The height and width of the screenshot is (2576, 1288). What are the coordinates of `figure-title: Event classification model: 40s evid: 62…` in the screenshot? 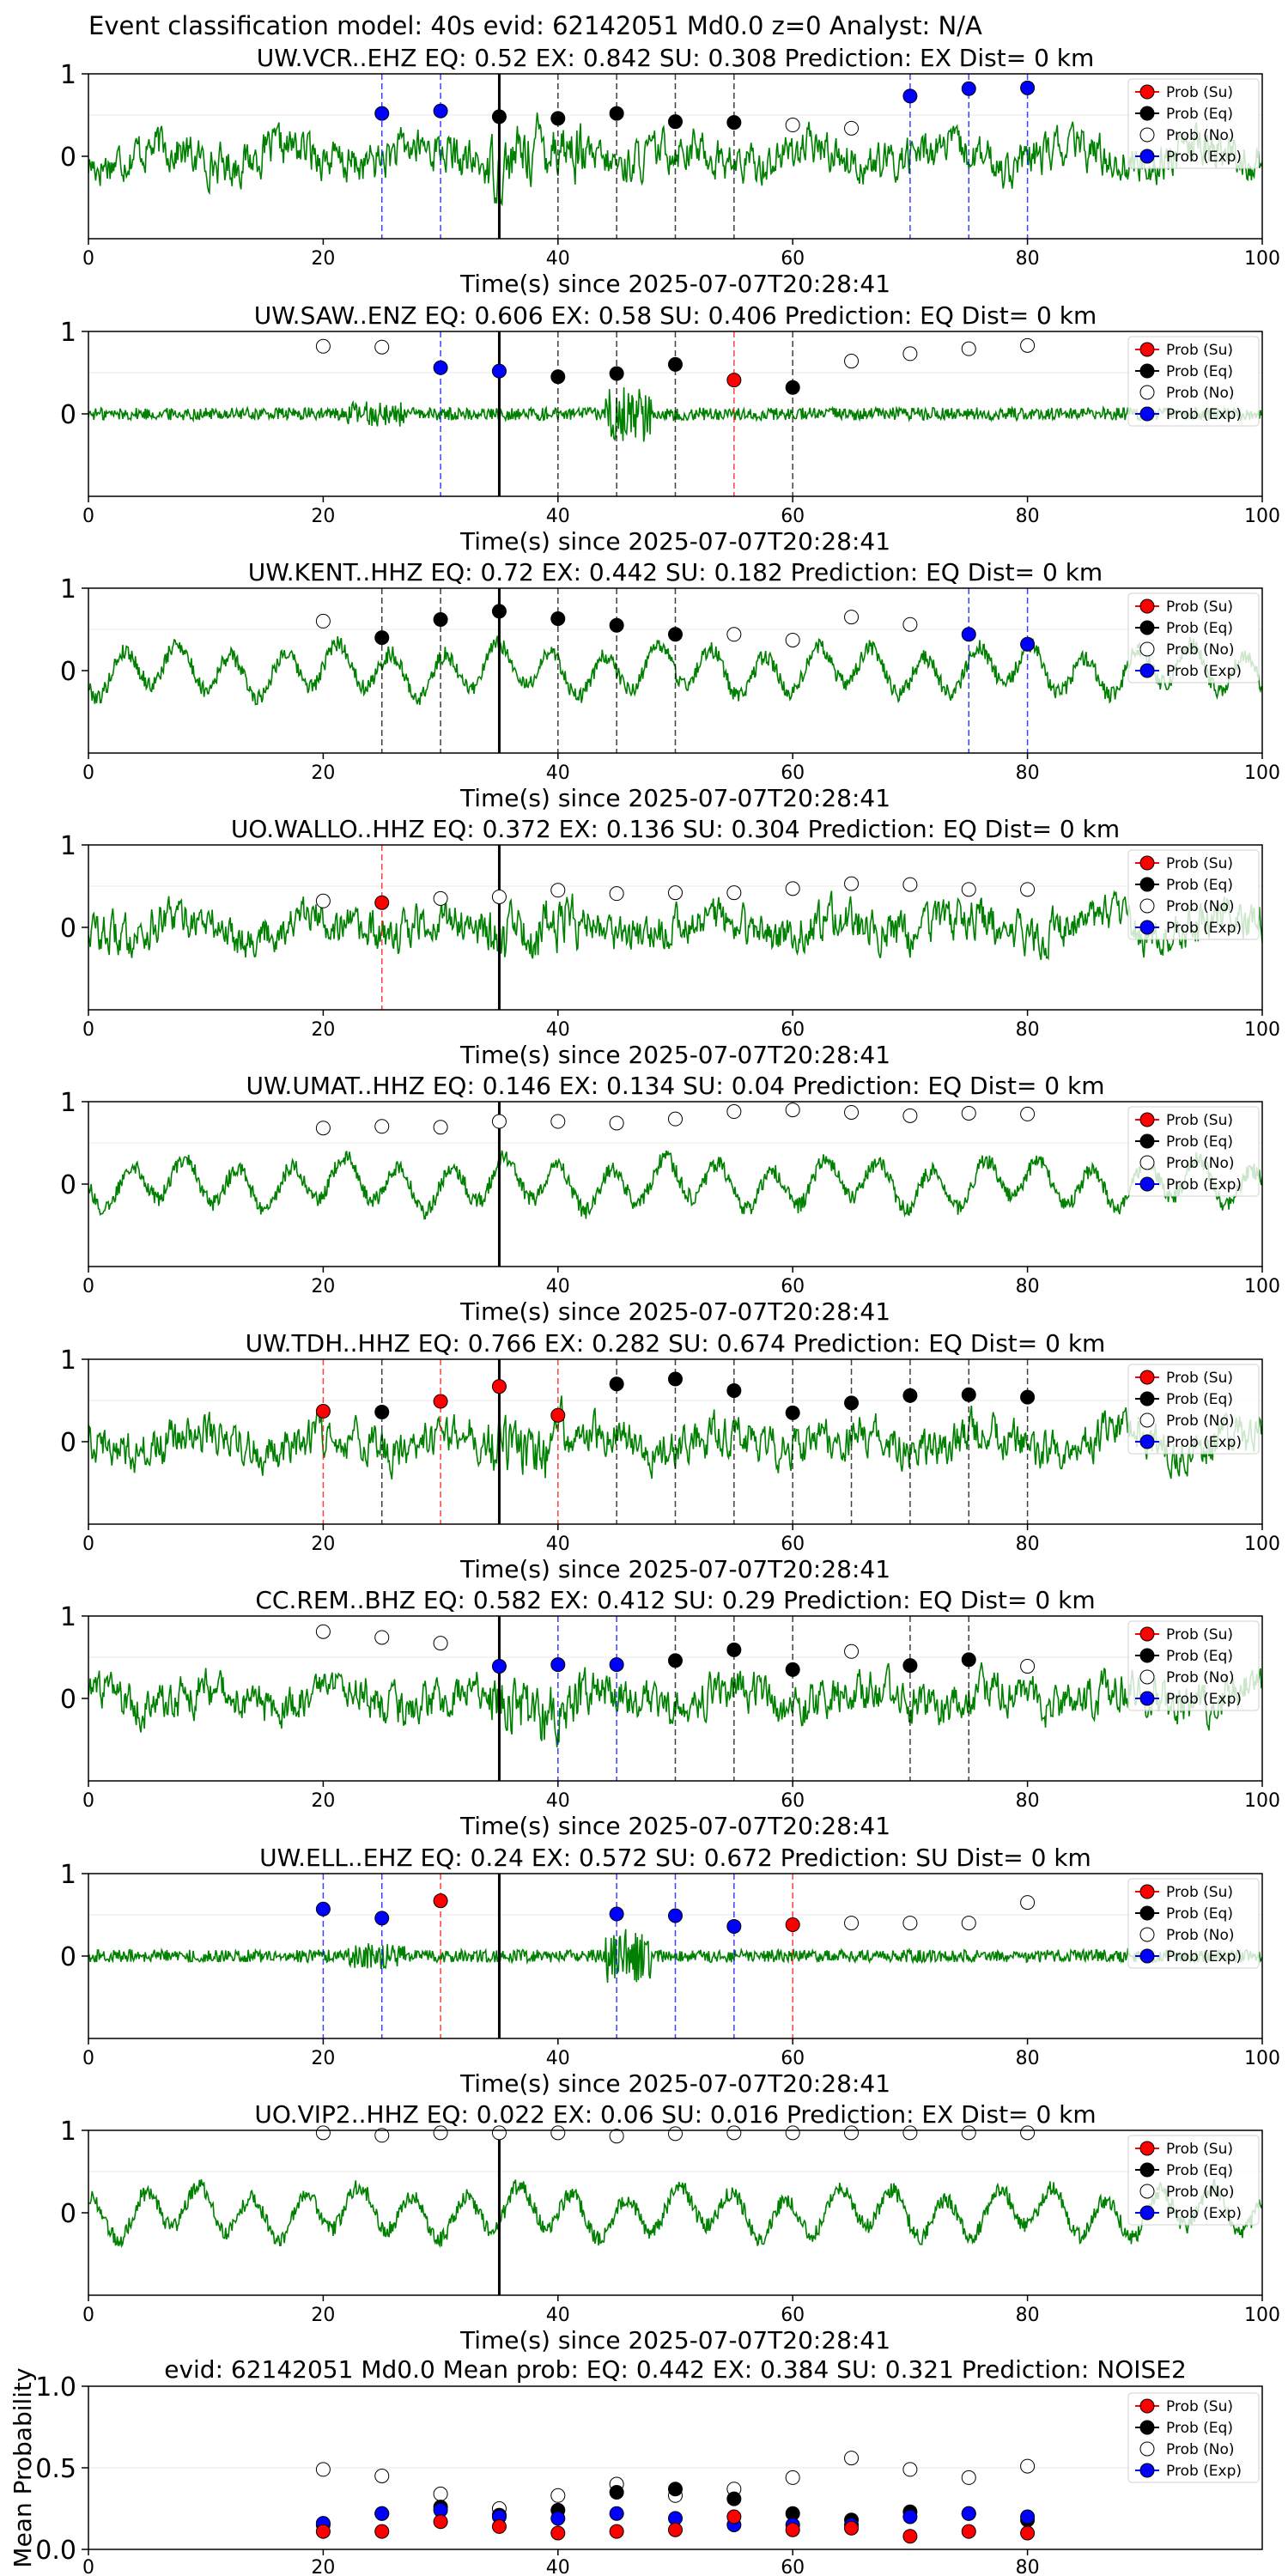 It's located at (535, 25).